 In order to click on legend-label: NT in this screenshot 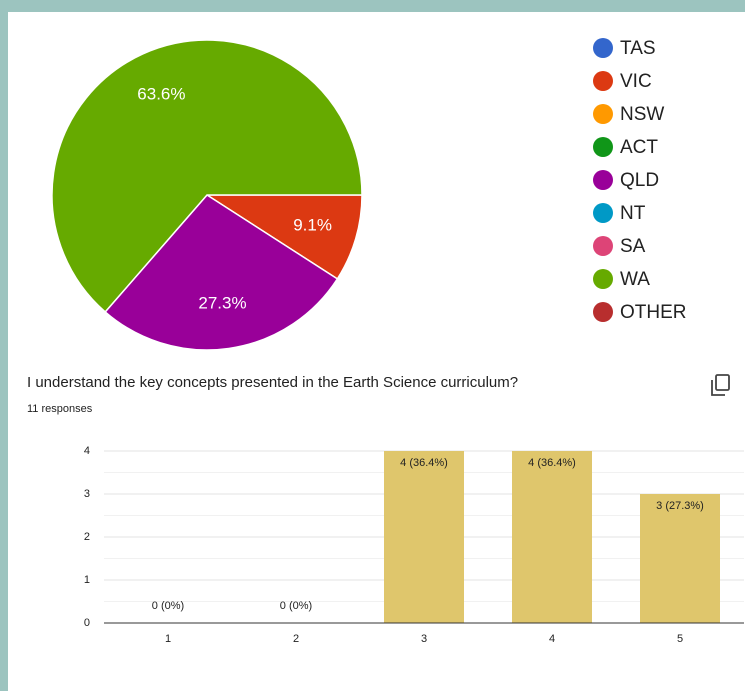, I will do `click(633, 213)`.